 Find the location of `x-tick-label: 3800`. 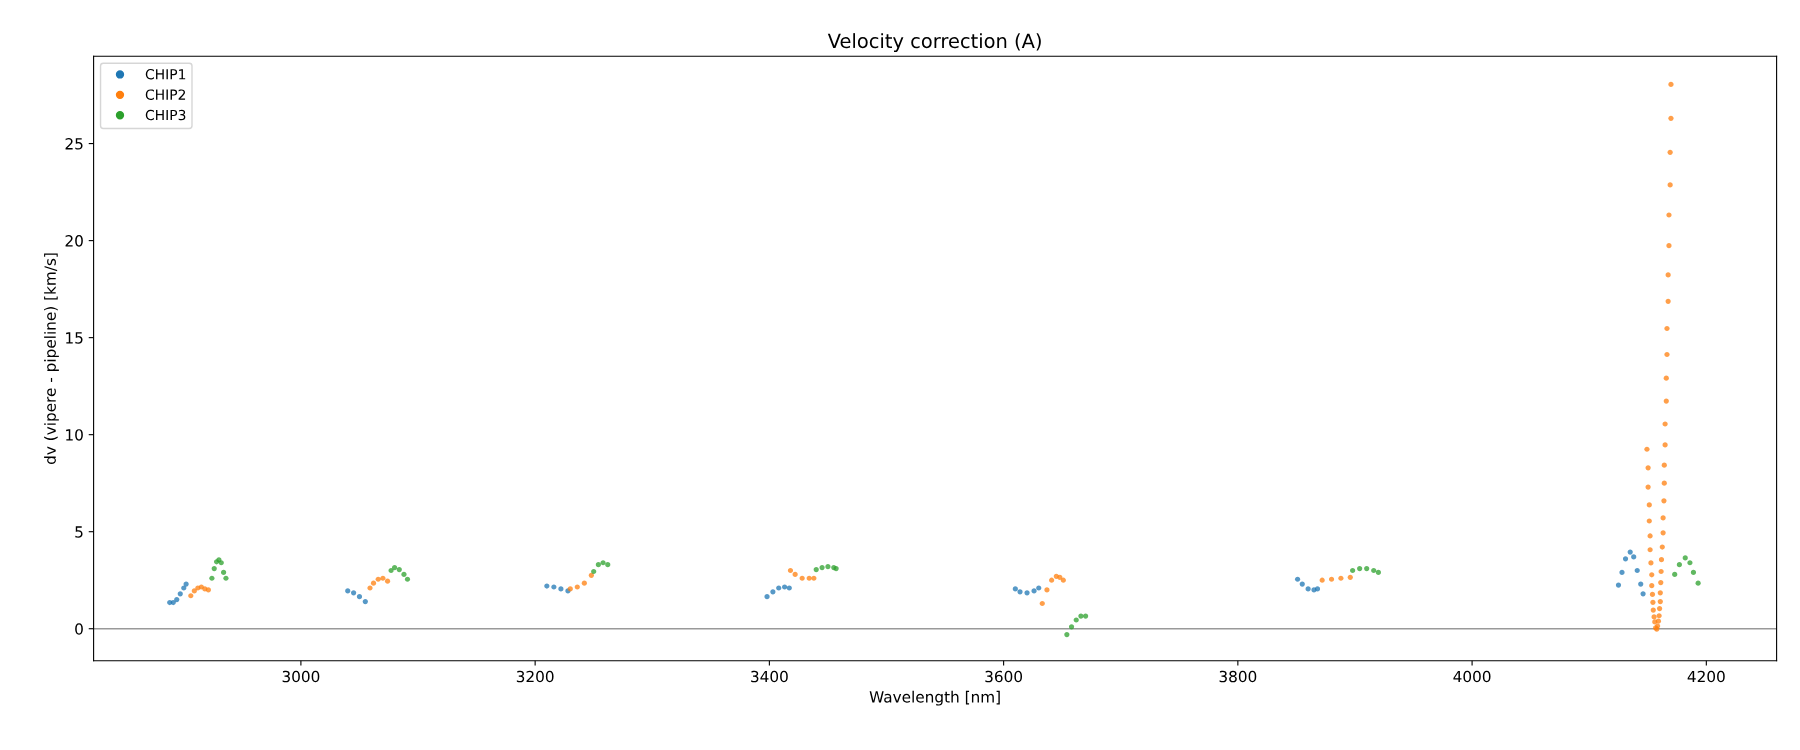

x-tick-label: 3800 is located at coordinates (1238, 676).